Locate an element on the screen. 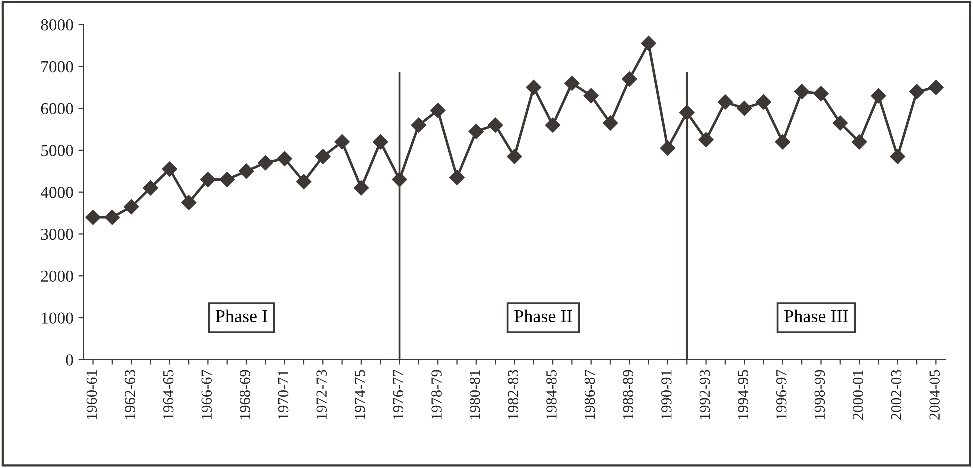  x-tick-label: 1992-93 is located at coordinates (705, 395).